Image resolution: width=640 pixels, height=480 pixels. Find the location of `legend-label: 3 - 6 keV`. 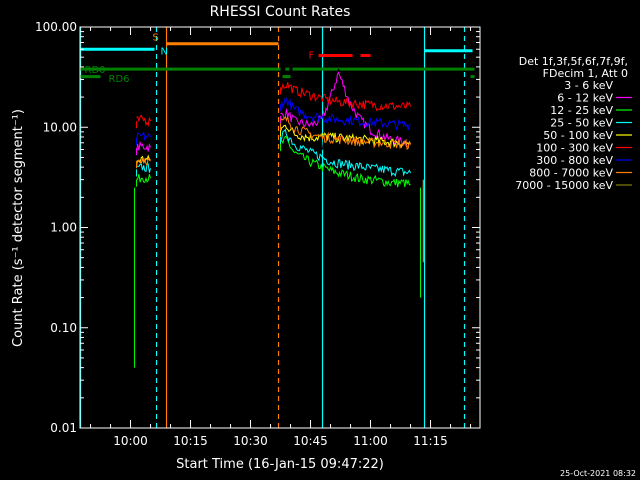

legend-label: 3 - 6 keV is located at coordinates (588, 85).